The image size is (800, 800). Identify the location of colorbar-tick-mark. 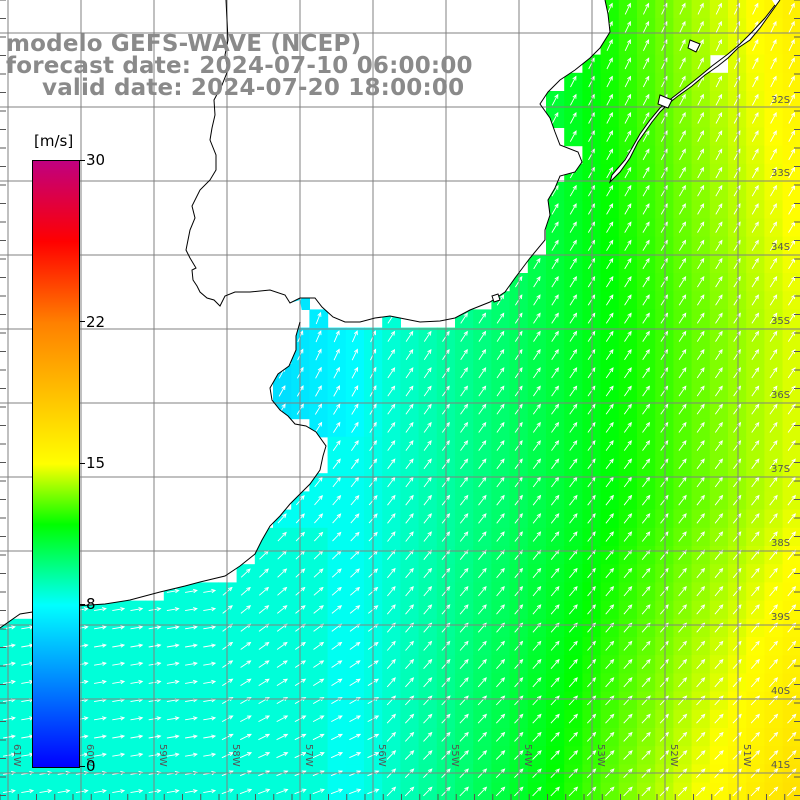
(82, 463).